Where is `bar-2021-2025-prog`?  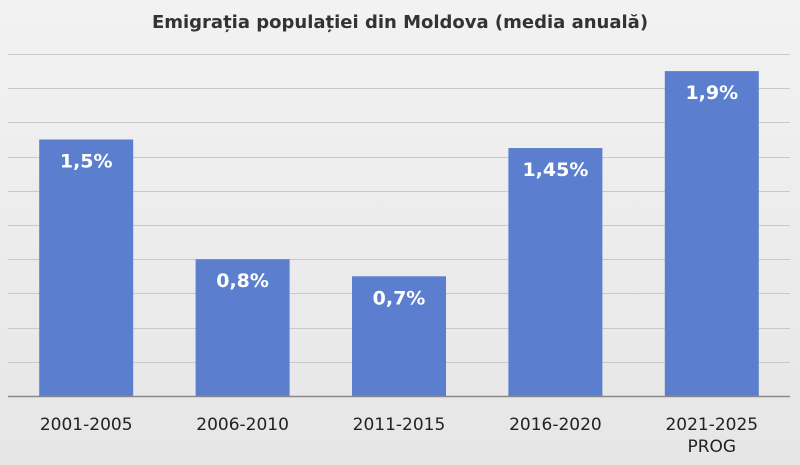
bar-2021-2025-prog is located at coordinates (711, 233).